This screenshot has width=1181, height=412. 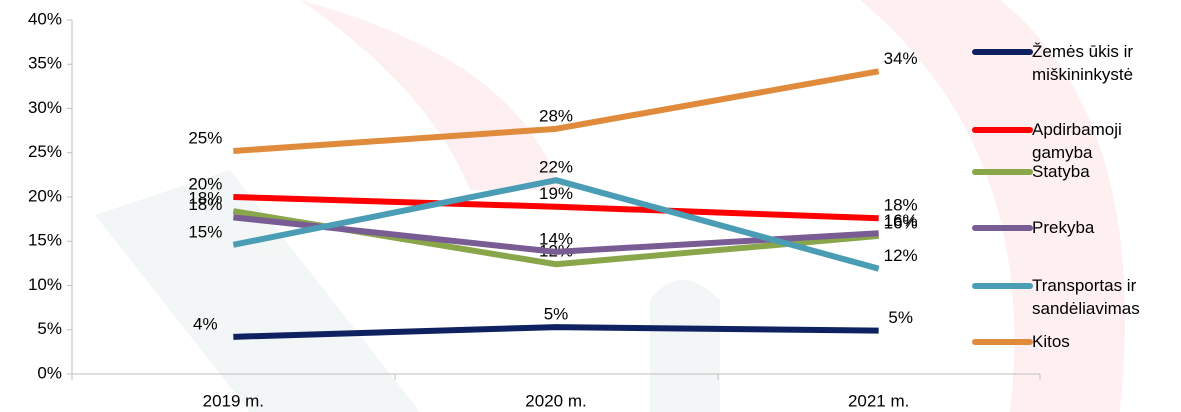 I want to click on y-tick-label: 40%, so click(x=45, y=18).